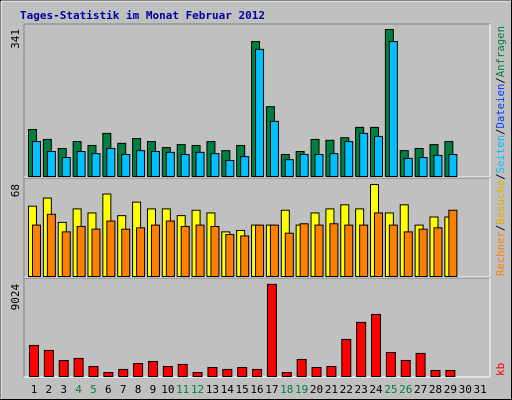  Describe the element at coordinates (500, 106) in the screenshot. I see `legend-entry: Dateien` at that location.